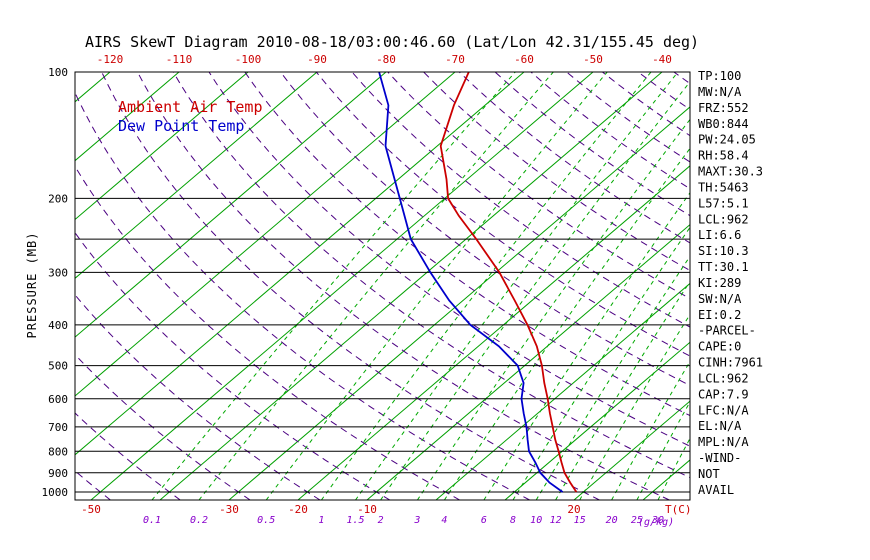  What do you see at coordinates (678, 509) in the screenshot?
I see `temp-unit-label: T(C)` at bounding box center [678, 509].